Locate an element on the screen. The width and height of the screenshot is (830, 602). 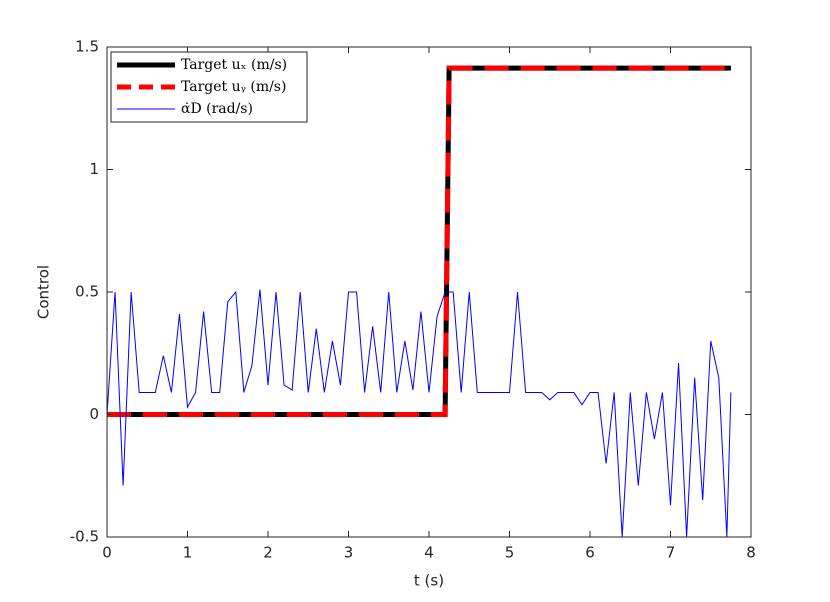
y-tick-label: 0 is located at coordinates (94, 414).